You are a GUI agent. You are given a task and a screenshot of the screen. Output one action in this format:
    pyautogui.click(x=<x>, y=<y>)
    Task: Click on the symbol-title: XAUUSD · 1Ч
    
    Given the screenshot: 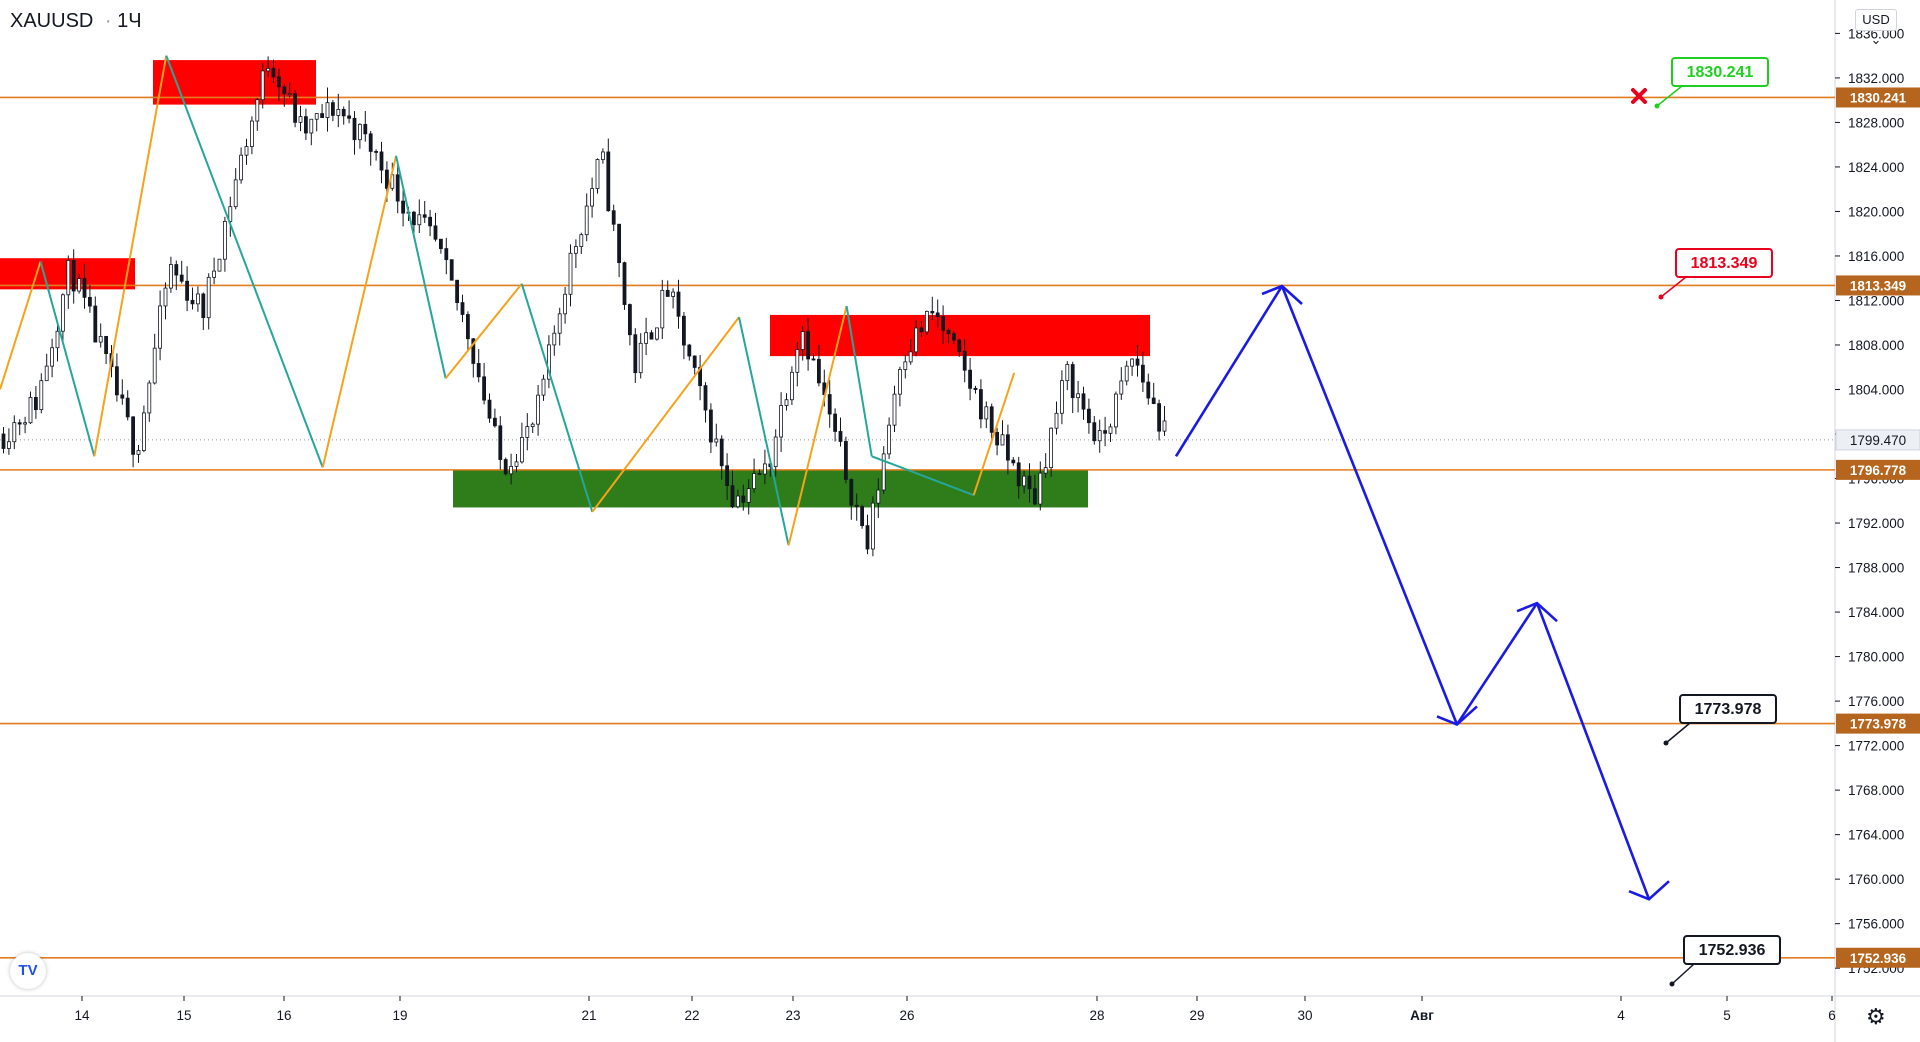 What is the action you would take?
    pyautogui.click(x=76, y=21)
    